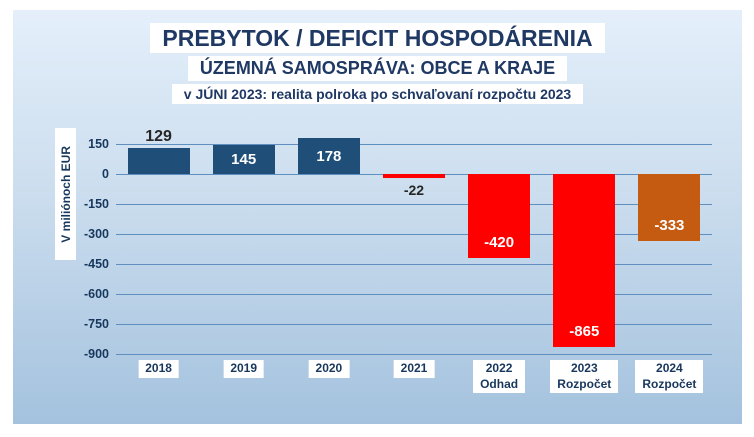  I want to click on x-label-year: 2019, so click(244, 368).